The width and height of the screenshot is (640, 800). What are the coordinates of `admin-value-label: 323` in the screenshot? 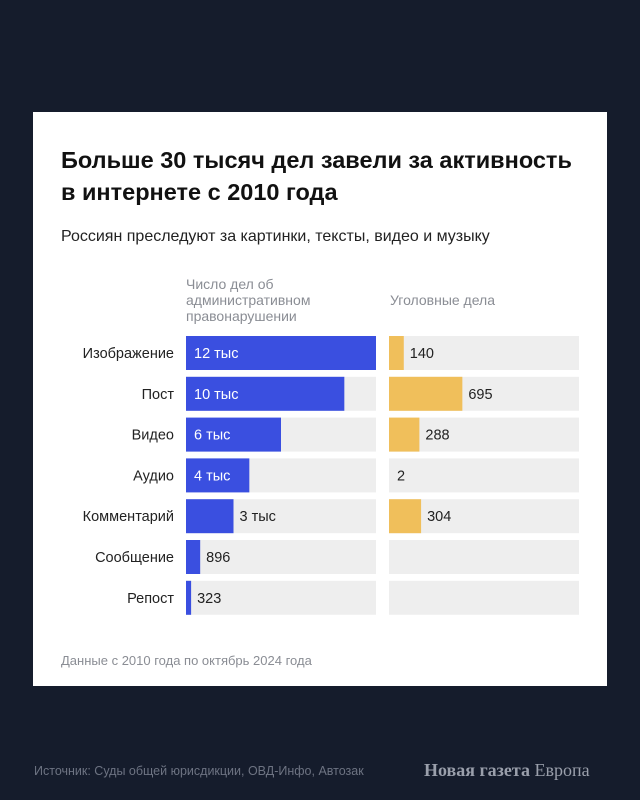 It's located at (209, 599).